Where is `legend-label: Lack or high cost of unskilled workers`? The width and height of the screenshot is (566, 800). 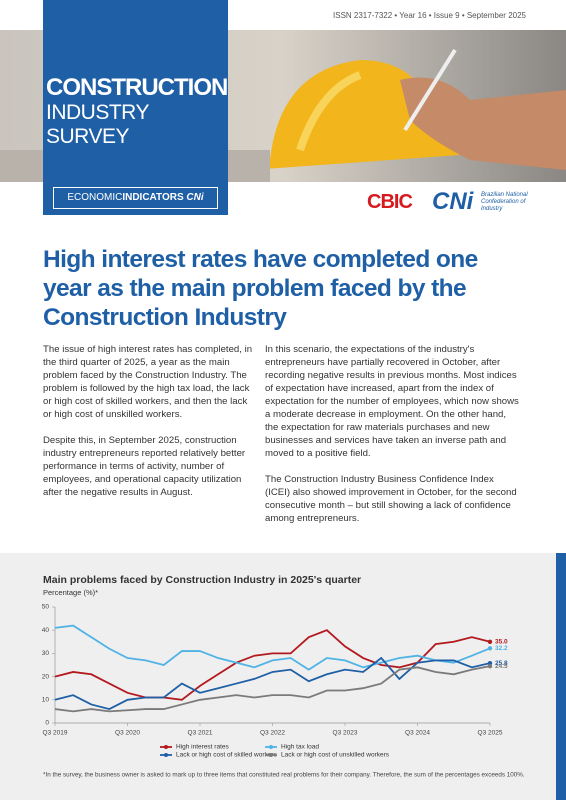 legend-label: Lack or high cost of unskilled workers is located at coordinates (335, 755).